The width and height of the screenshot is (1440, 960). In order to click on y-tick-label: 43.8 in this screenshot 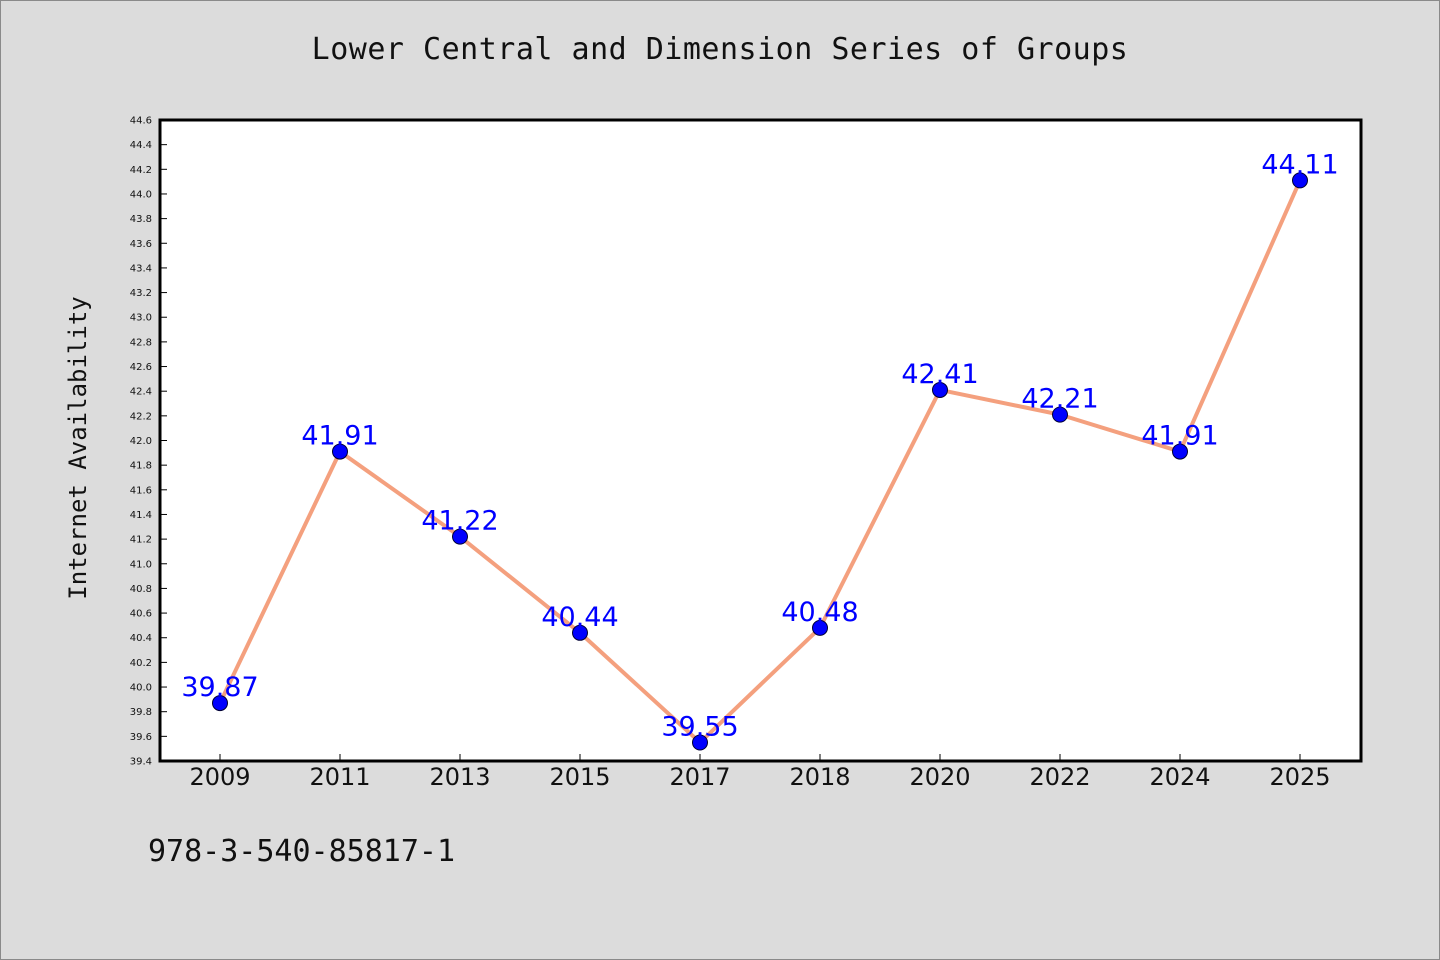, I will do `click(141, 219)`.